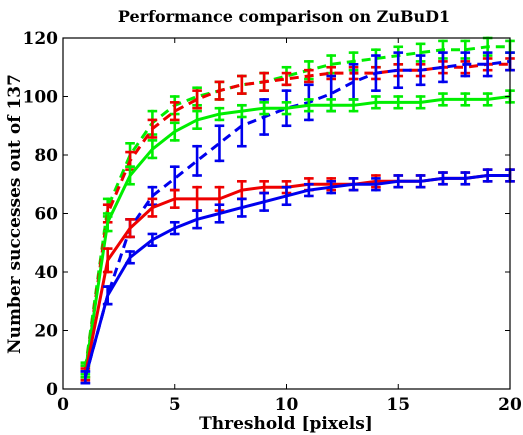 This screenshot has width=523, height=435. Describe the element at coordinates (46, 215) in the screenshot. I see `y-tick-label: 60` at that location.